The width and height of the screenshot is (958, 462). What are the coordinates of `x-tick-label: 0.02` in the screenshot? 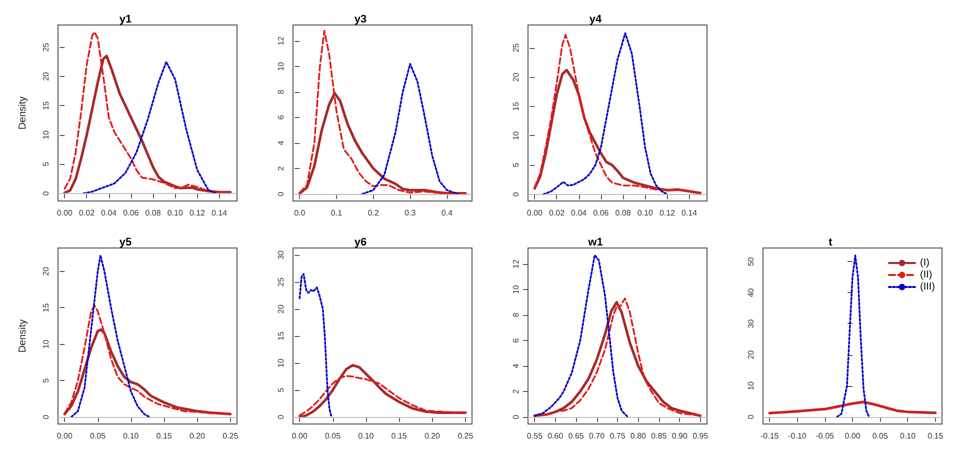 It's located at (87, 213).